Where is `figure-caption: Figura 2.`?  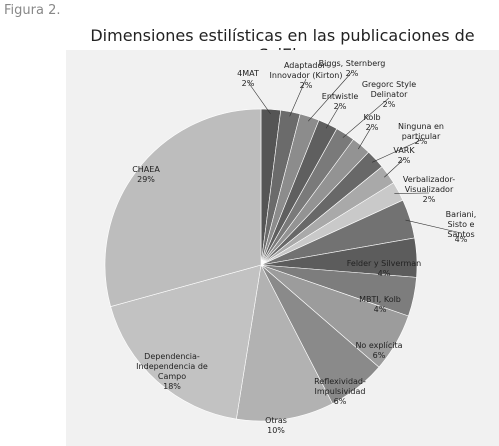 figure-caption: Figura 2. is located at coordinates (32, 10).